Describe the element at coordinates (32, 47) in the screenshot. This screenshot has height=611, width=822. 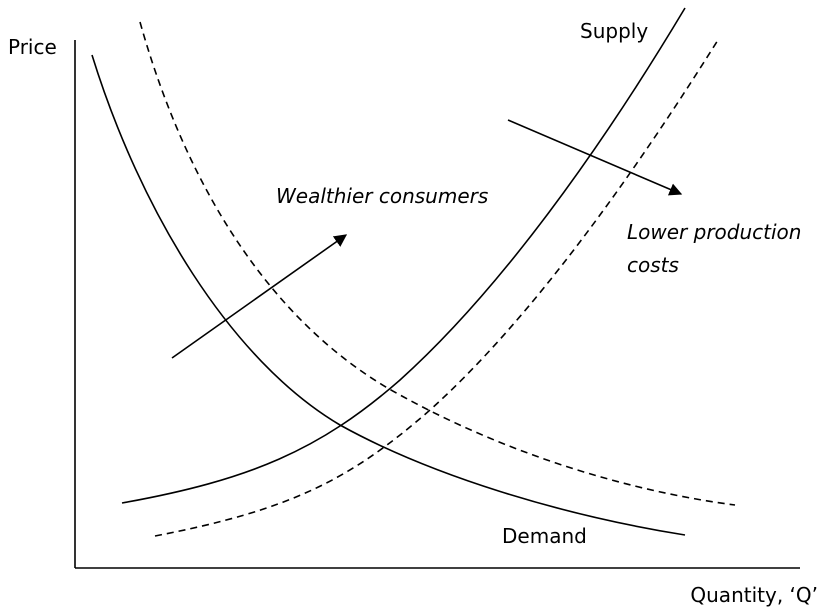
I see `y-axis-label: Price` at that location.